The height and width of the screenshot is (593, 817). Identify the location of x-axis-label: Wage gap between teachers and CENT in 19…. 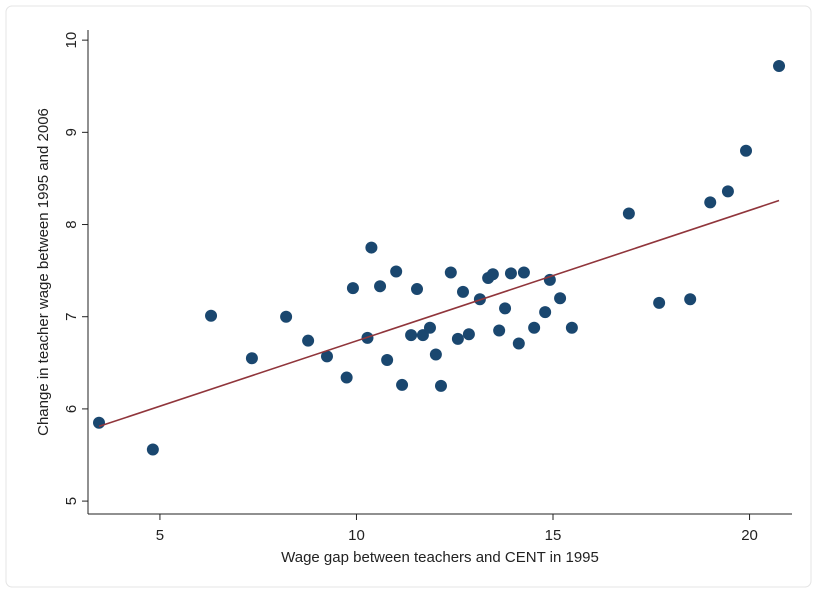
(440, 557).